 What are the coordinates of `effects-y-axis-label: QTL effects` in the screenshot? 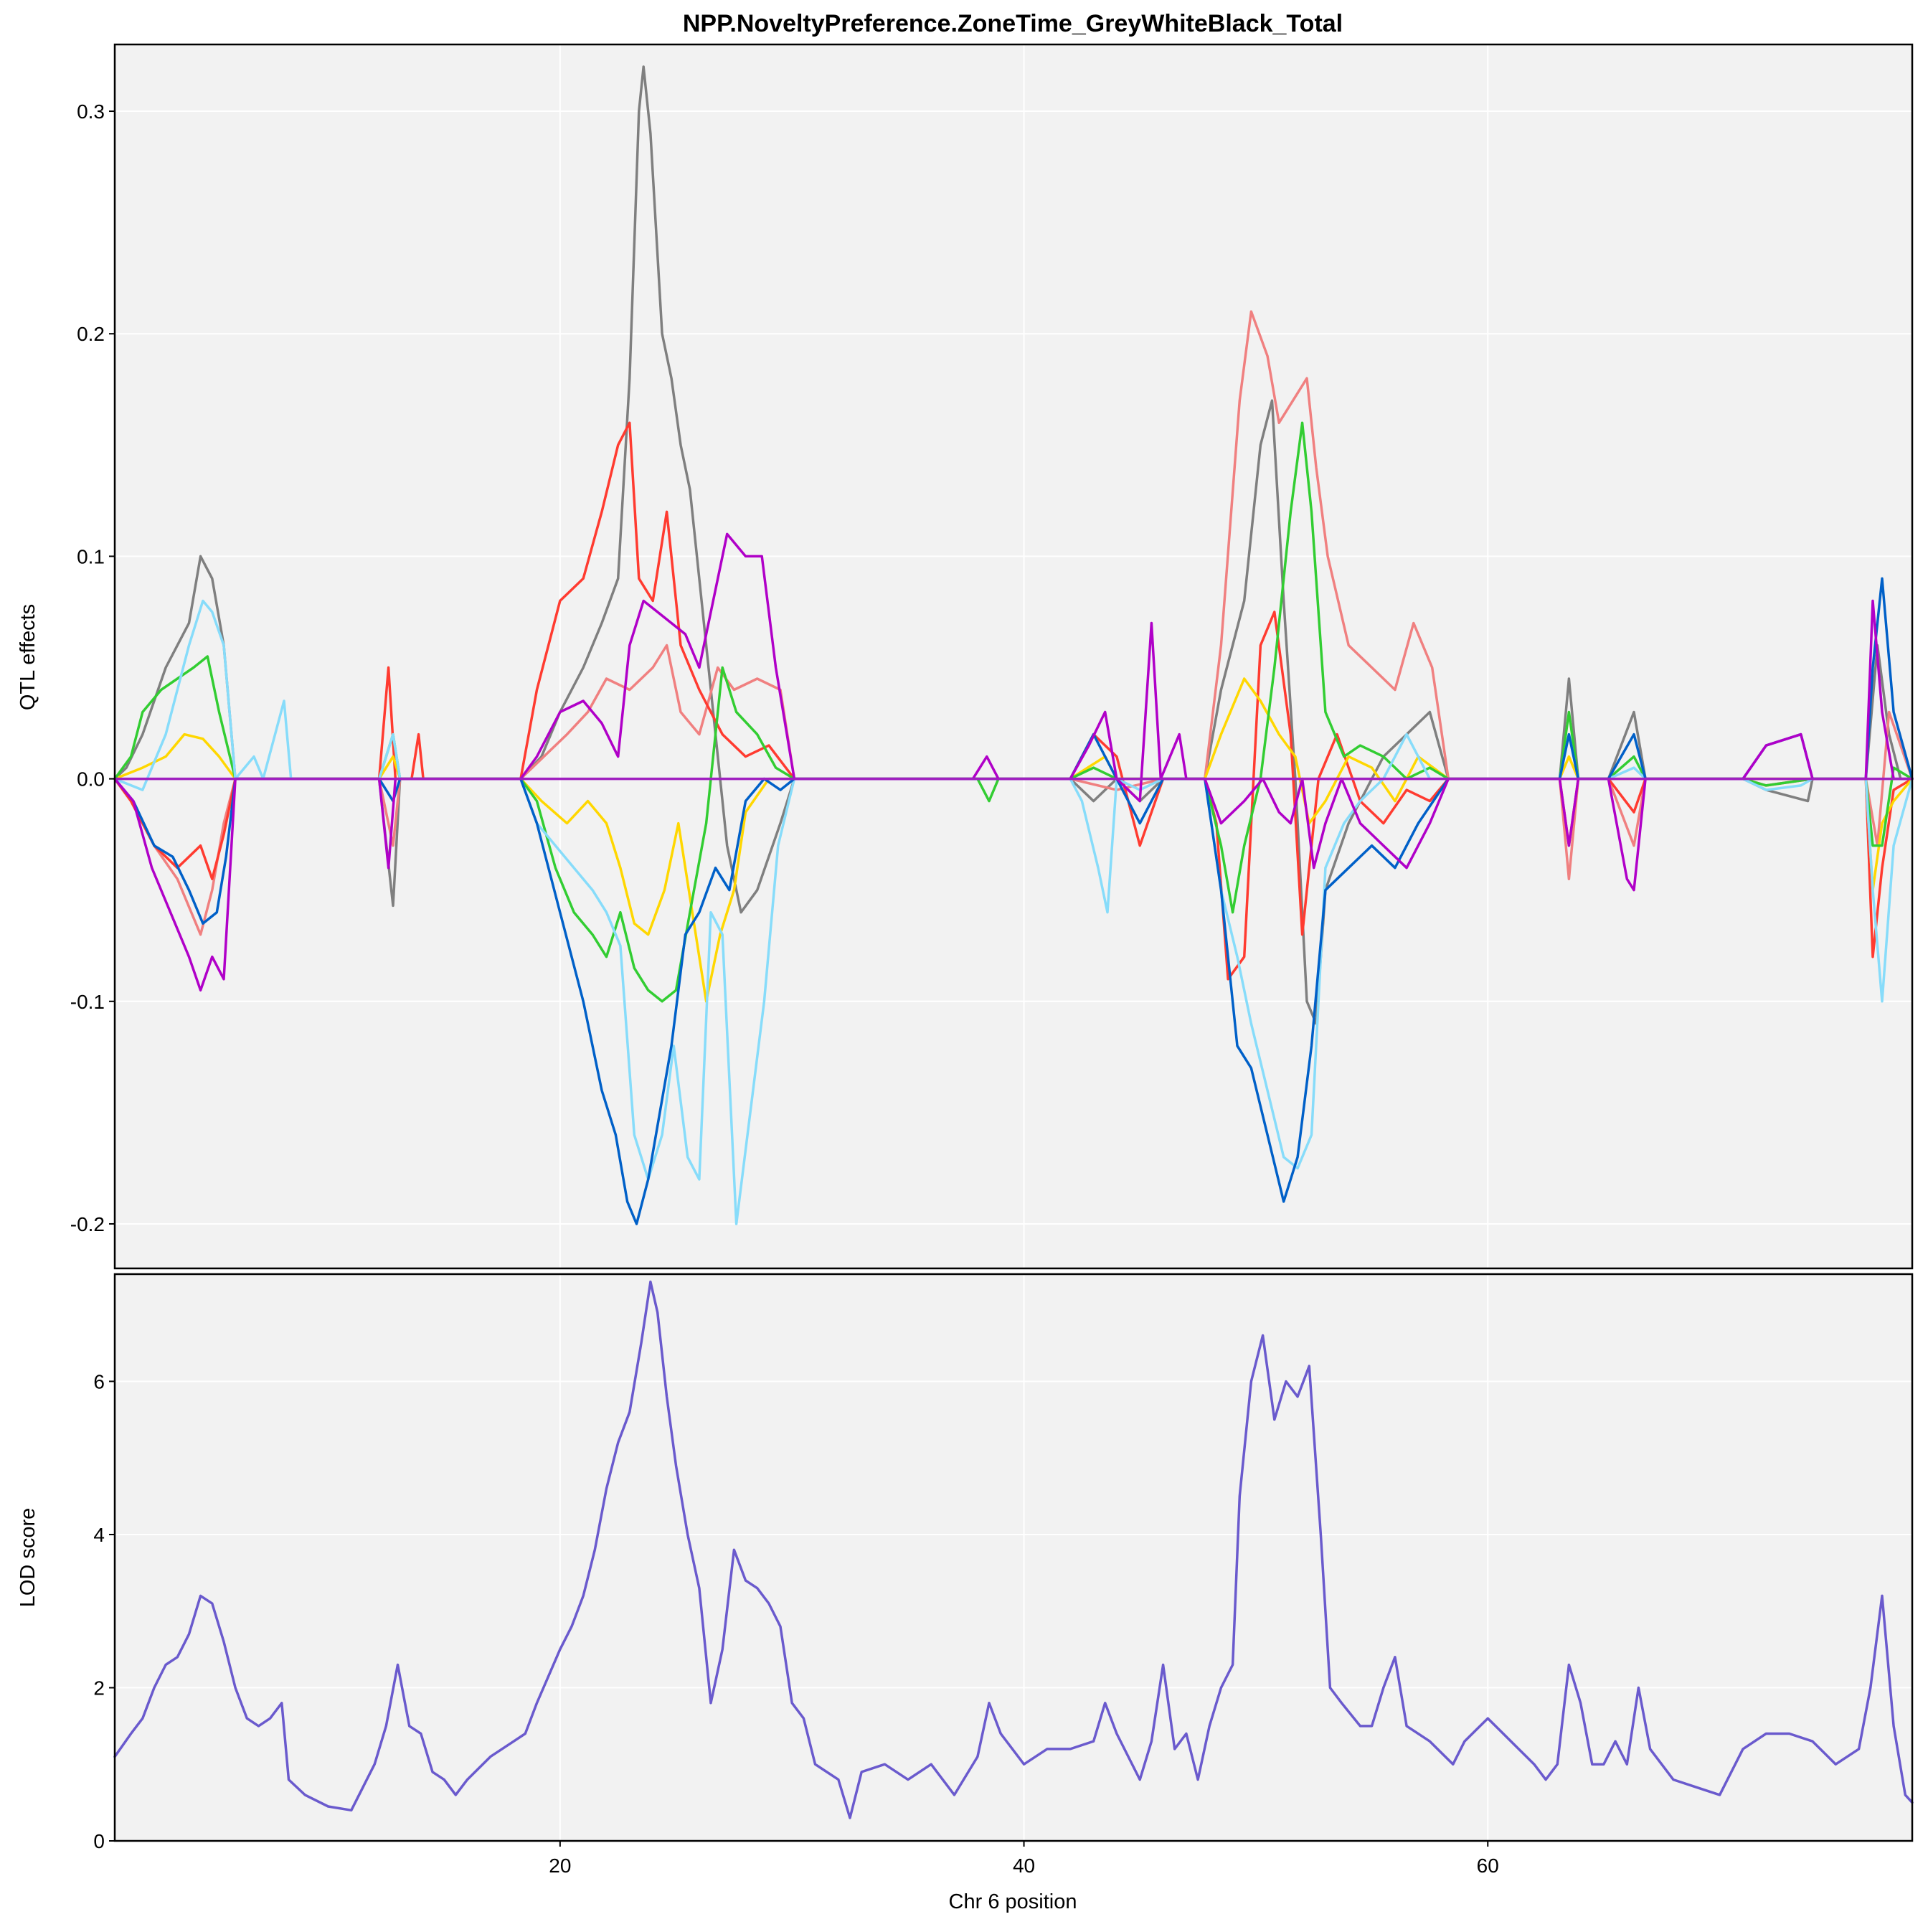 It's located at (27, 657).